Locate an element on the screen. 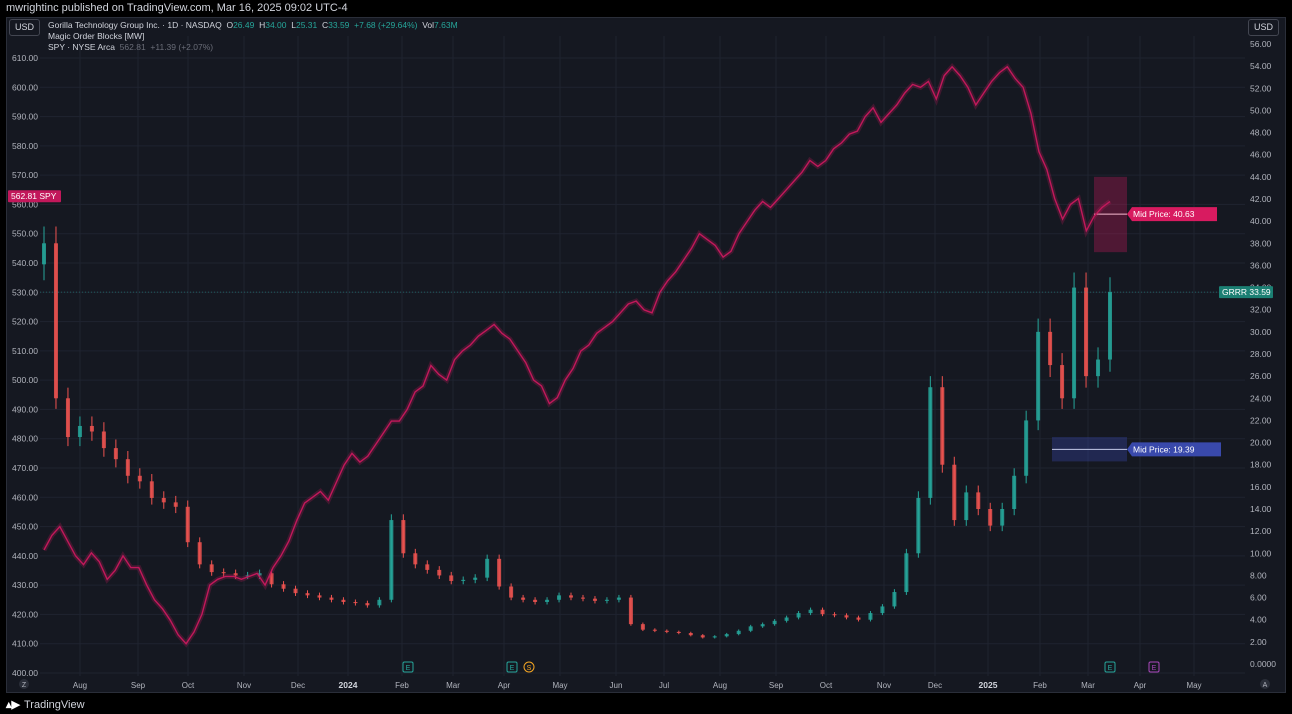  spy-price-badge is located at coordinates (34, 196).